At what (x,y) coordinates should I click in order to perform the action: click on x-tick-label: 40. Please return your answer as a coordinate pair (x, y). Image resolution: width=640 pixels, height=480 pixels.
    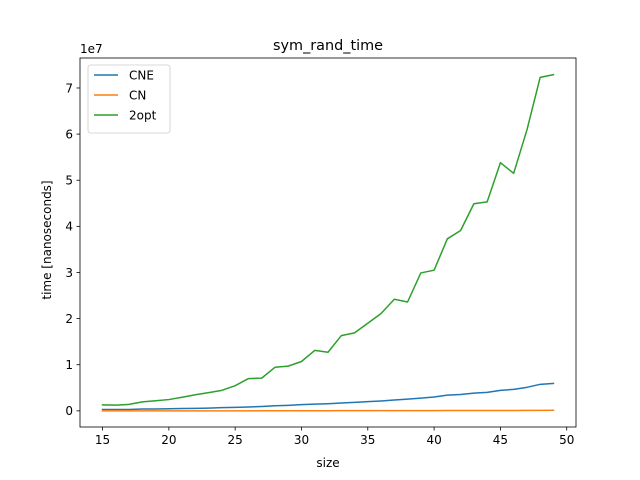
    Looking at the image, I should click on (433, 440).